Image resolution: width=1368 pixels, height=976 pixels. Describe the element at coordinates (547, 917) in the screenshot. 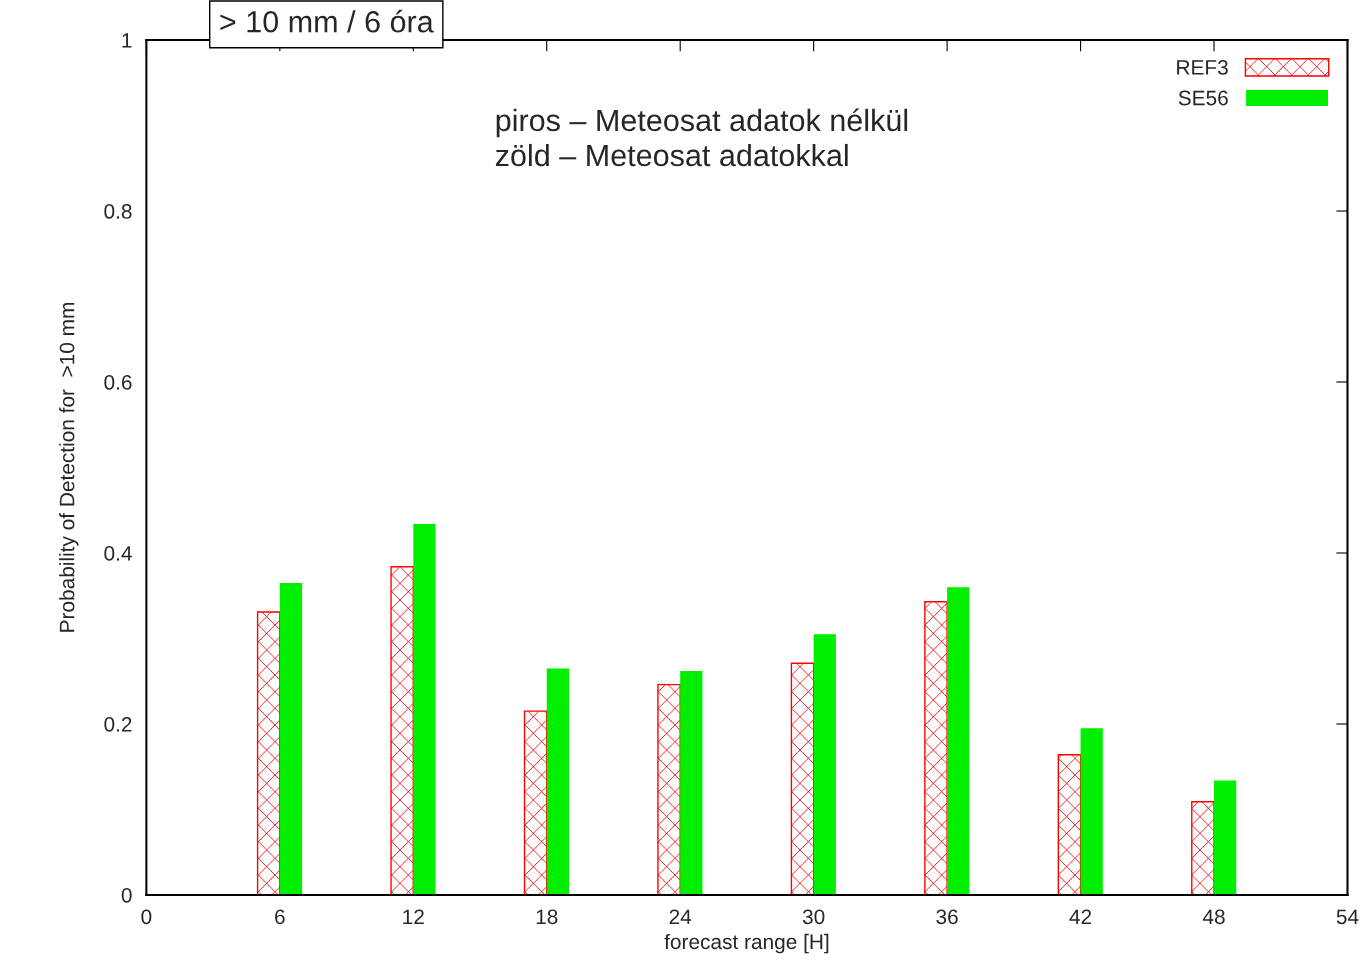

I see `x-tick-label: 18` at that location.